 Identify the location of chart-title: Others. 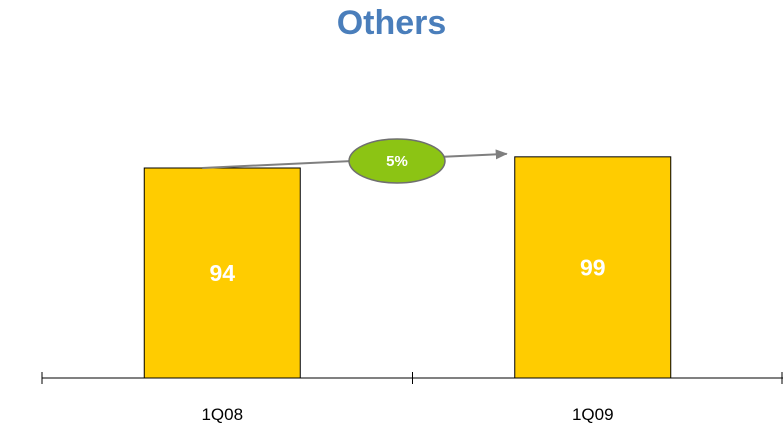
(391, 23).